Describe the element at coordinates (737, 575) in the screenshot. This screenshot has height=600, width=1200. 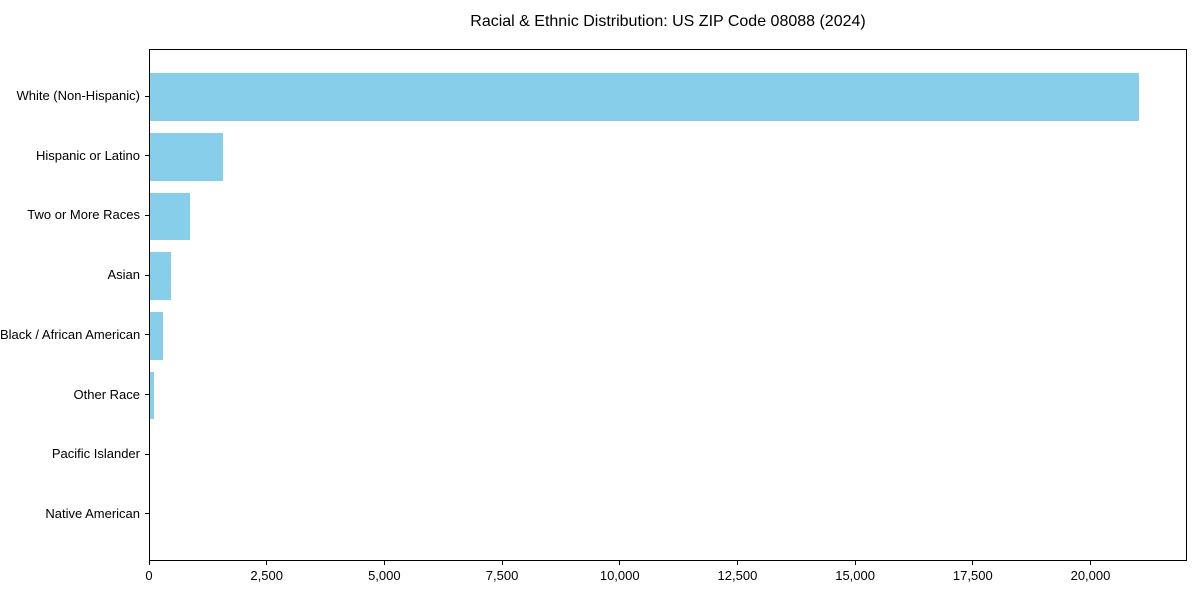
I see `x-tick-label: 12,500` at that location.